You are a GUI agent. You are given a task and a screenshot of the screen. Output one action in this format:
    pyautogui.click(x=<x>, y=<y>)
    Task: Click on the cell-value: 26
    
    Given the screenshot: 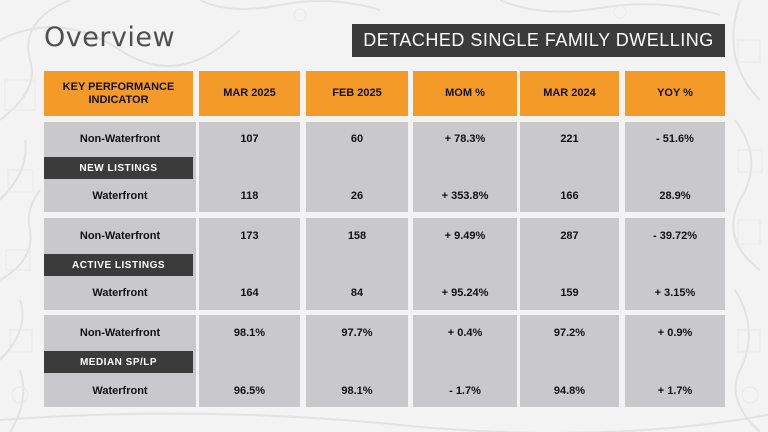 What is the action you would take?
    pyautogui.click(x=357, y=196)
    